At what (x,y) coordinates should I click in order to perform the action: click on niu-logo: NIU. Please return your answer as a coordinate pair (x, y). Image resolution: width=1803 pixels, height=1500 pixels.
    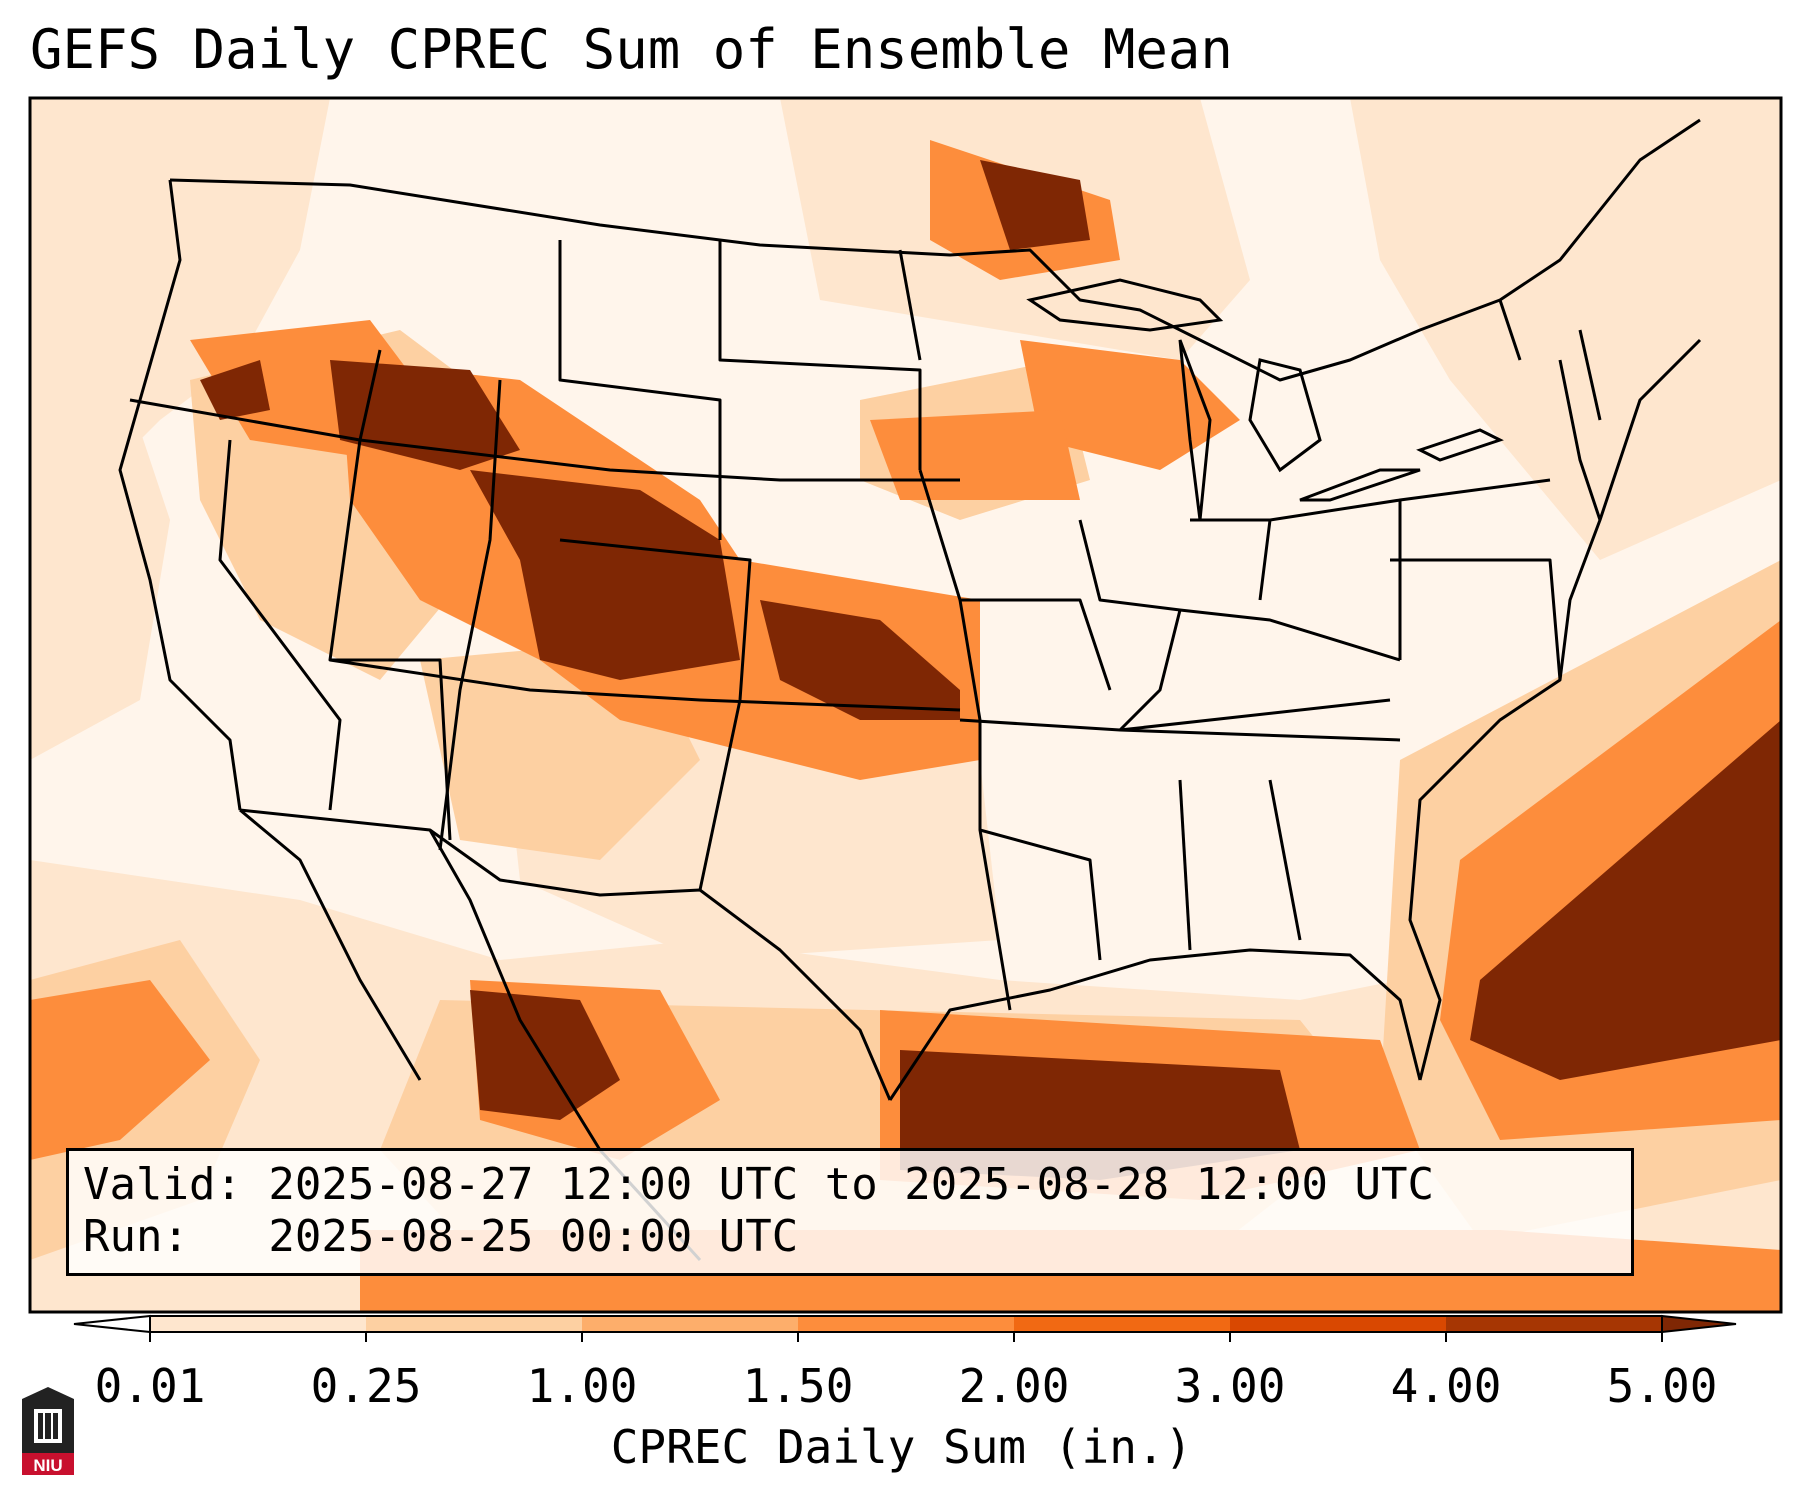
    Looking at the image, I should click on (48, 1431).